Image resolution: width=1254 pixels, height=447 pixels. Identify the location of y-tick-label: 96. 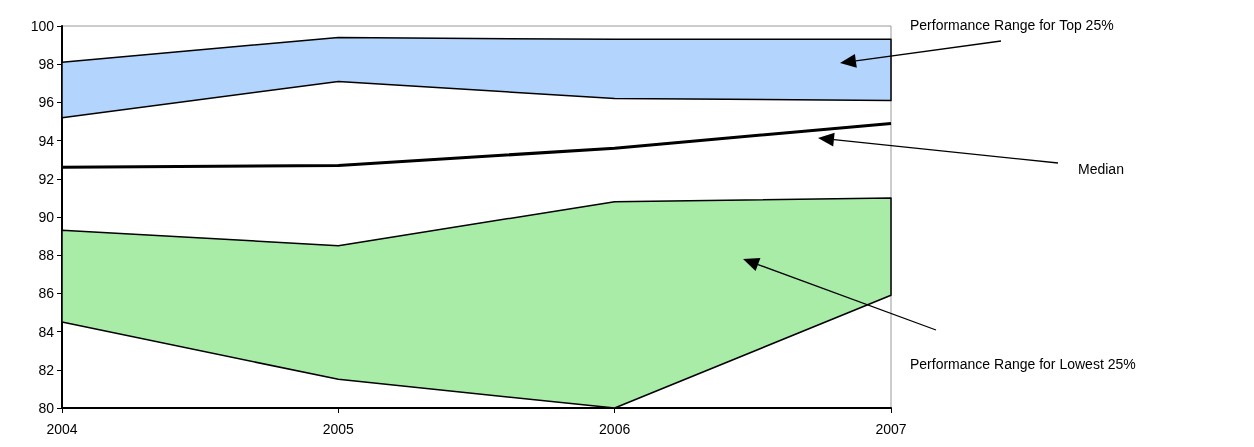
(46, 102).